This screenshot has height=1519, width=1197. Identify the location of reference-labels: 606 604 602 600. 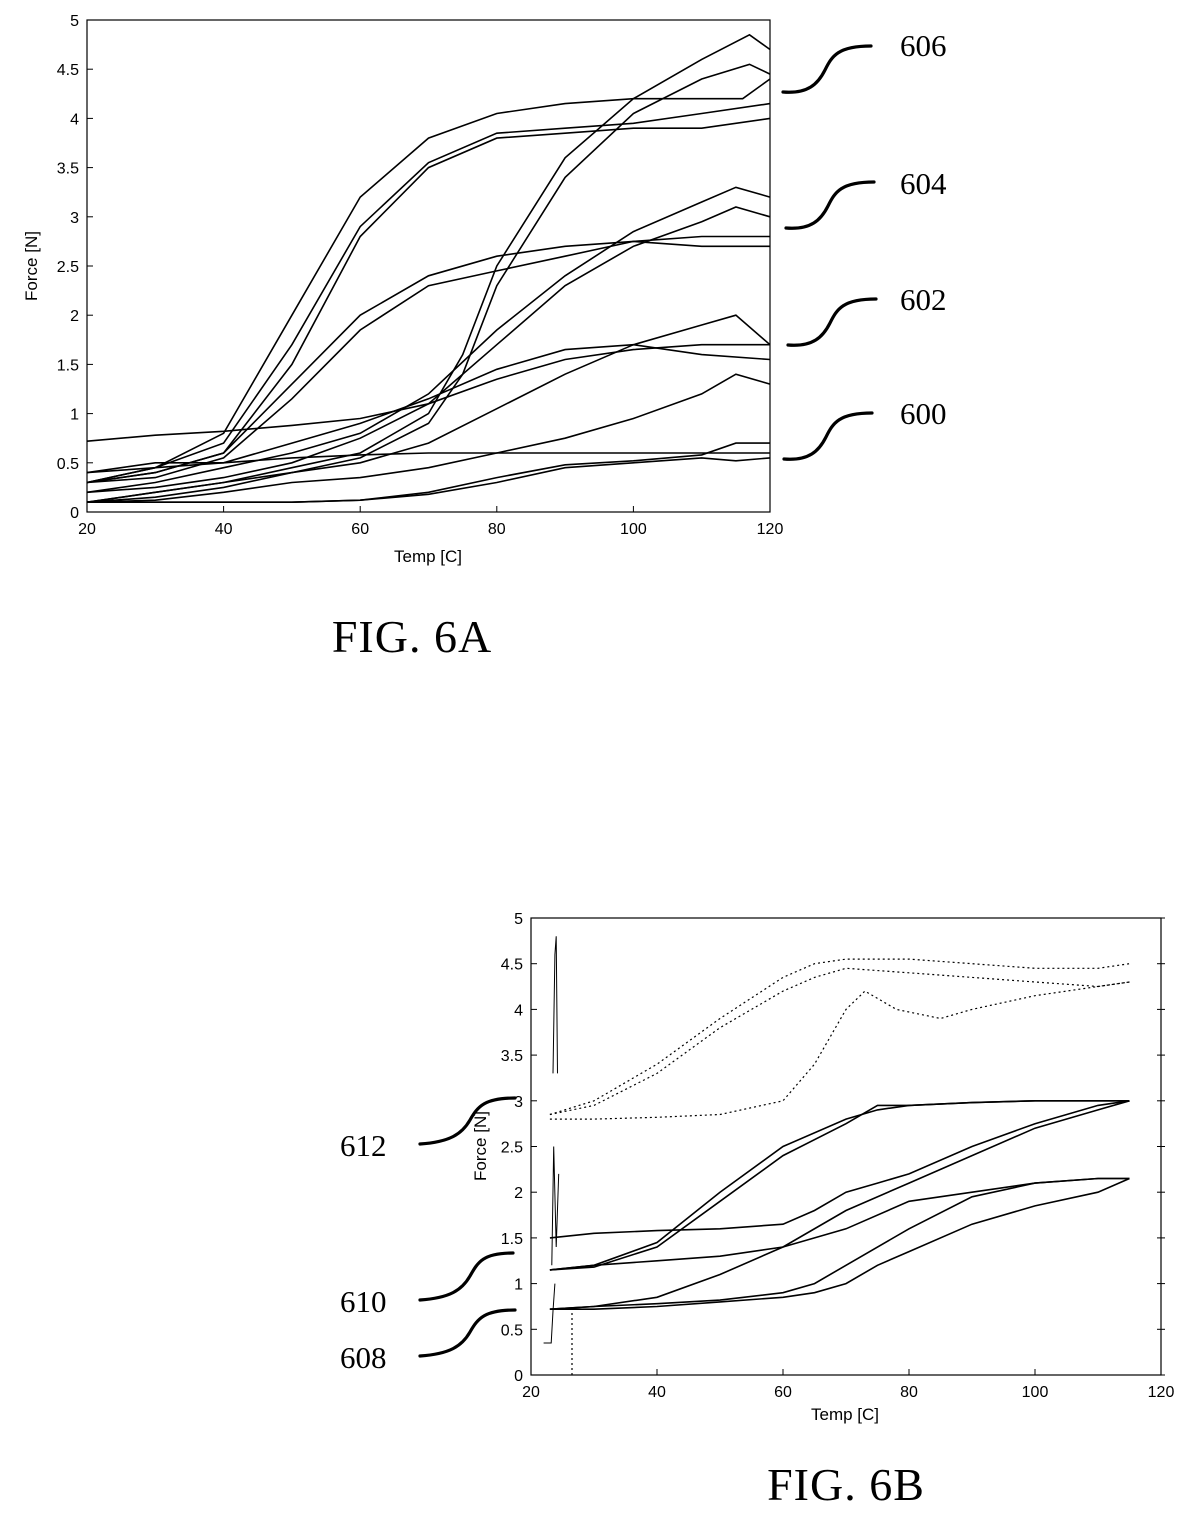
(864, 244).